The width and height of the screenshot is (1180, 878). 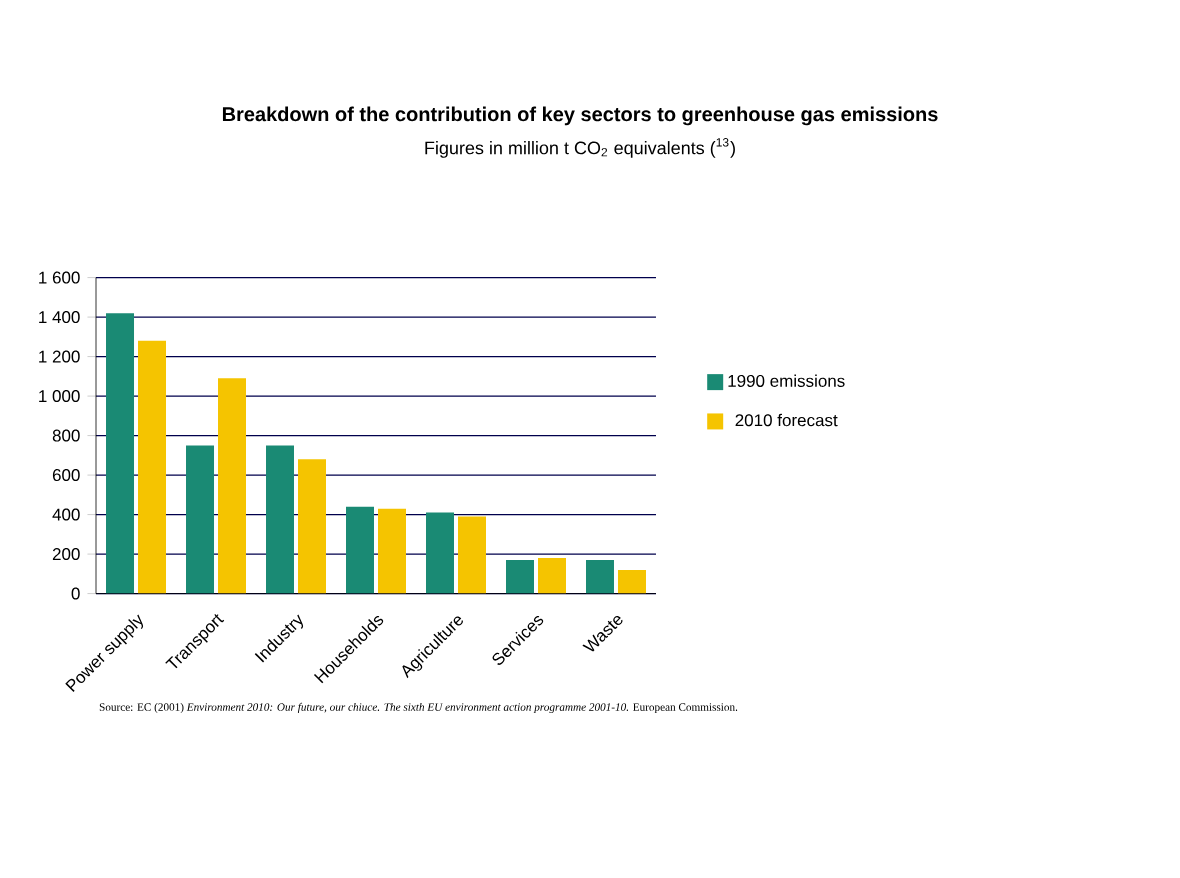 What do you see at coordinates (66, 475) in the screenshot?
I see `y-tick-label: 600` at bounding box center [66, 475].